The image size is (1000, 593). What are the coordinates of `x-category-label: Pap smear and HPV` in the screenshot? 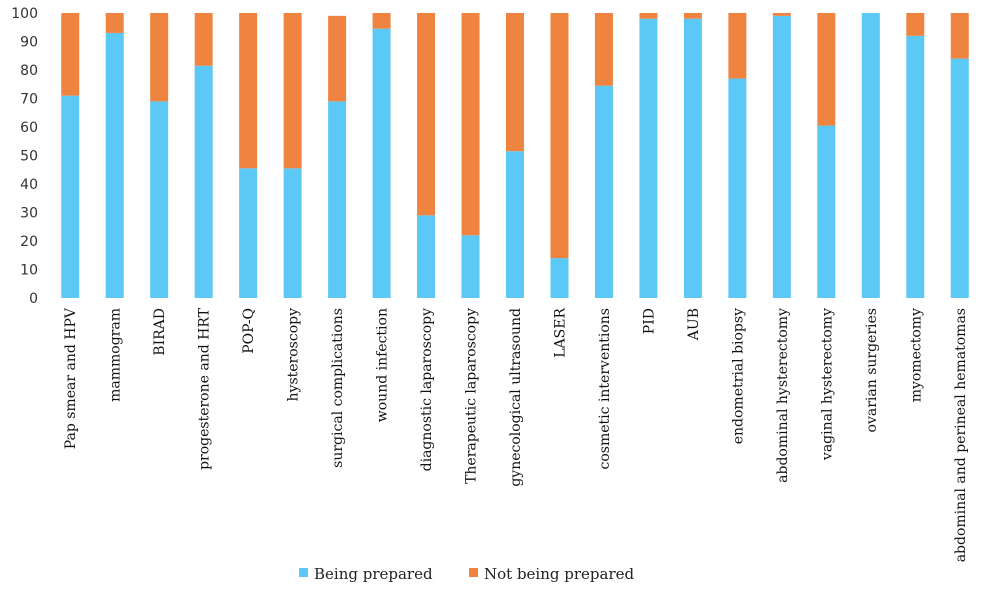 It's located at (71, 378).